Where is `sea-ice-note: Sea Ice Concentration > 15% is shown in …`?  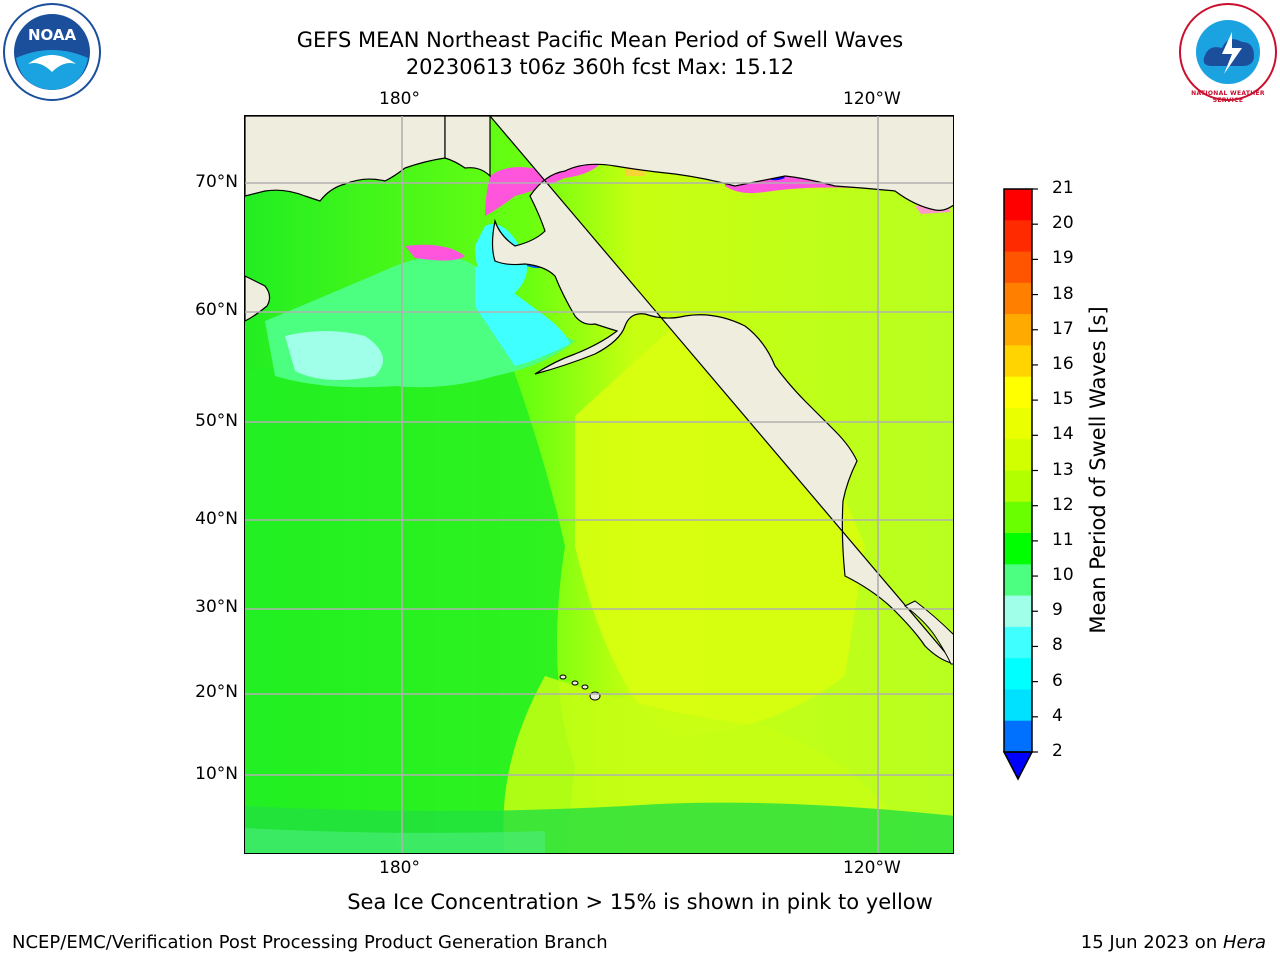
sea-ice-note: Sea Ice Concentration > 15% is shown in … is located at coordinates (640, 902).